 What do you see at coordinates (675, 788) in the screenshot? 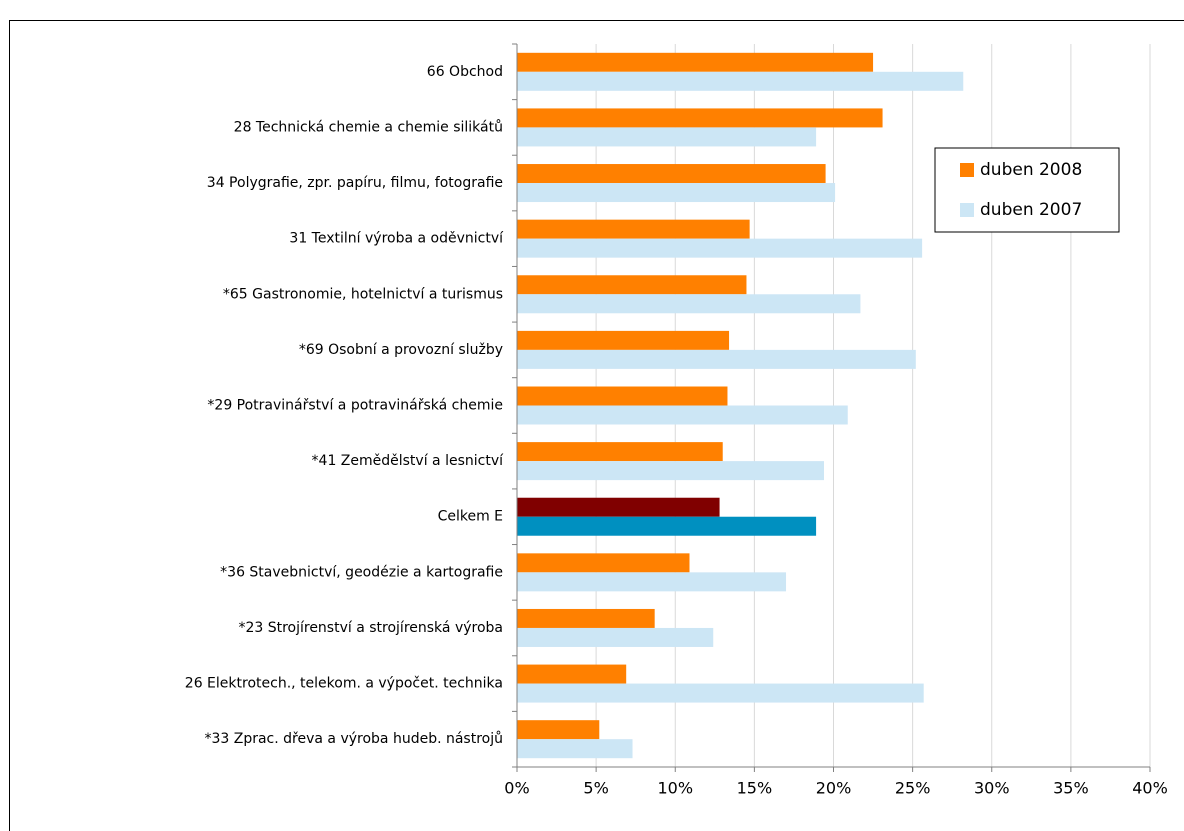
I see `x-tick-label: 10%` at bounding box center [675, 788].